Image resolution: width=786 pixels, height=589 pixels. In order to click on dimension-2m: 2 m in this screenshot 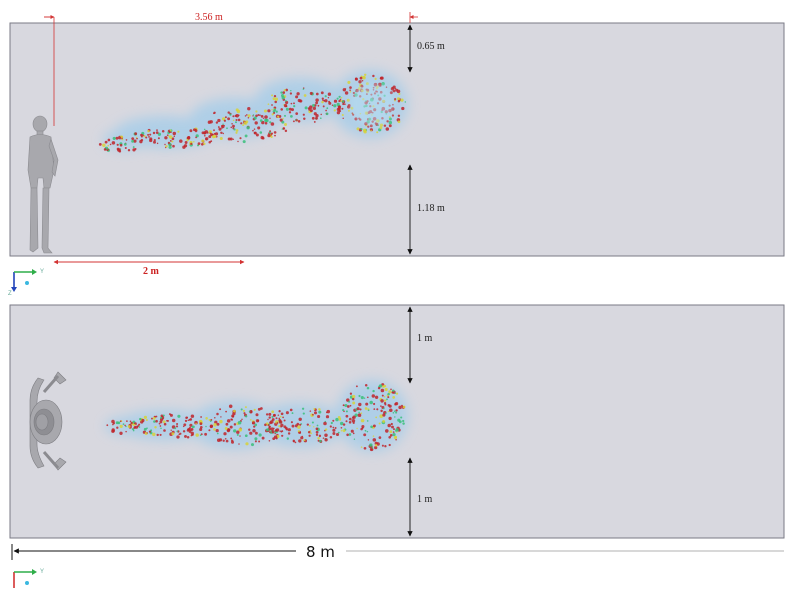, I will do `click(149, 268)`.